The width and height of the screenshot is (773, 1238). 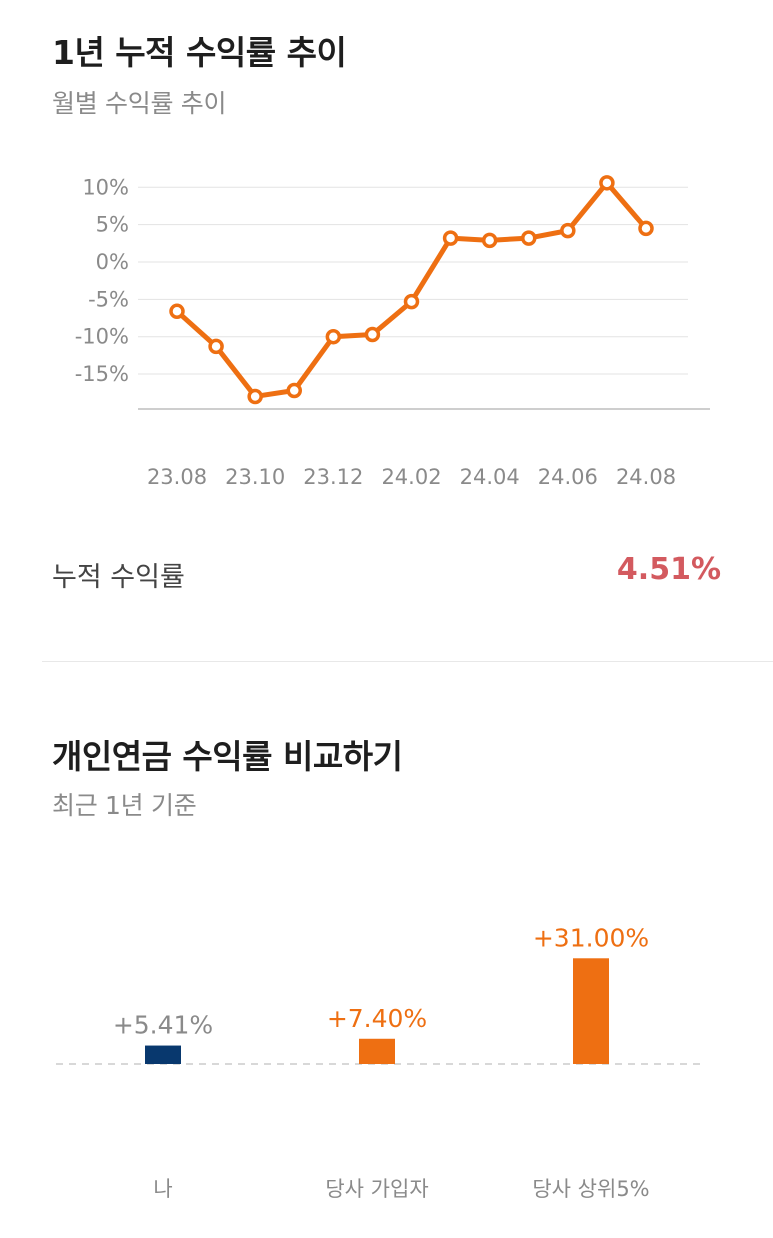 I want to click on cumulative-return-value: 4.51%, so click(x=668, y=569).